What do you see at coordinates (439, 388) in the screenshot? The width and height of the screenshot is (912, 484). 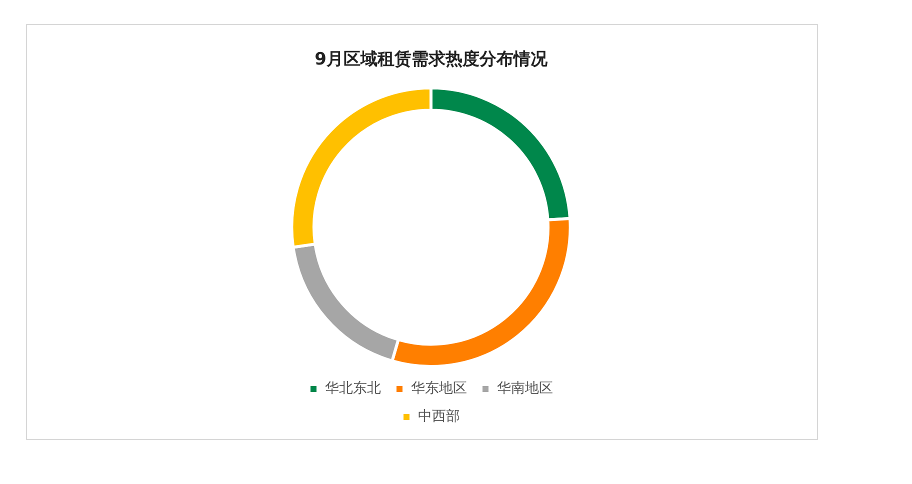 I see `legend-label: 华东地区` at bounding box center [439, 388].